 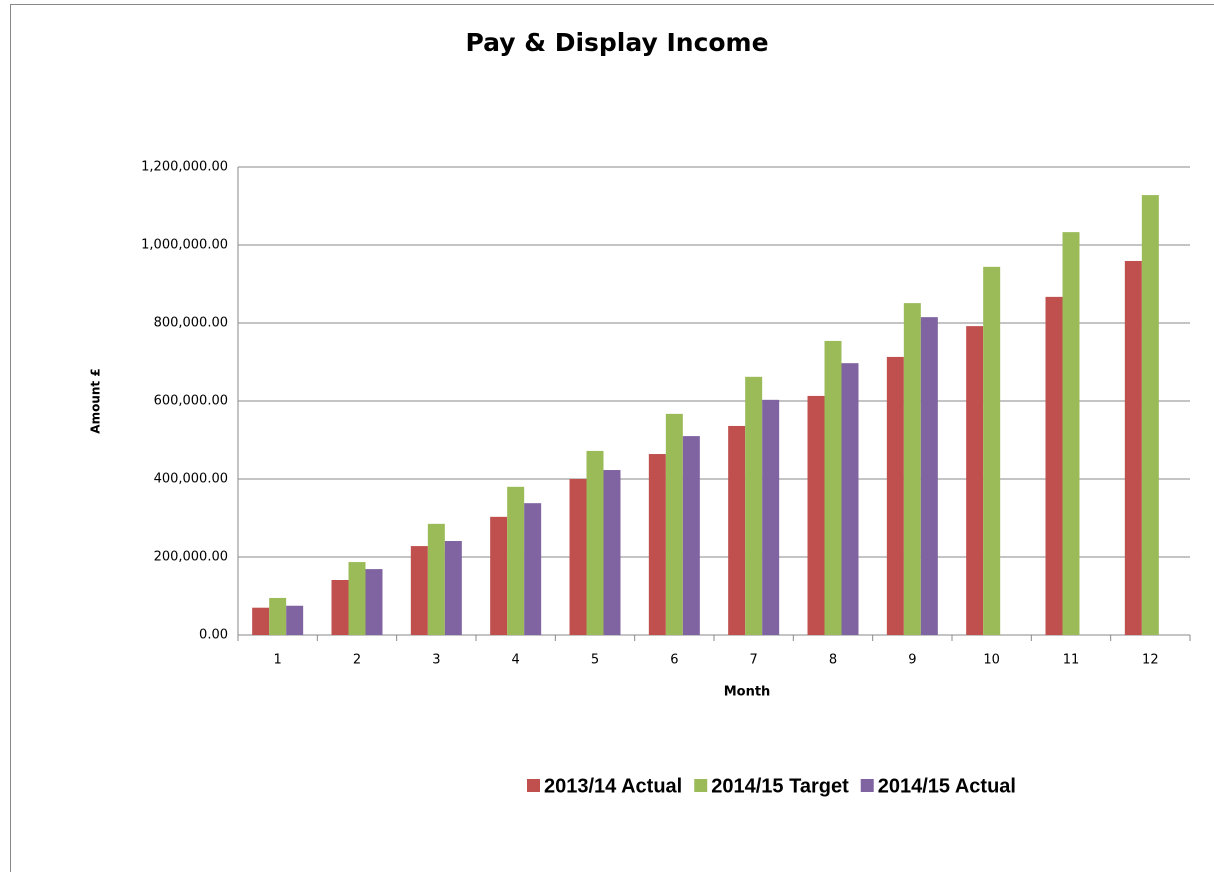 What do you see at coordinates (754, 660) in the screenshot?
I see `x-tick-label: 7` at bounding box center [754, 660].